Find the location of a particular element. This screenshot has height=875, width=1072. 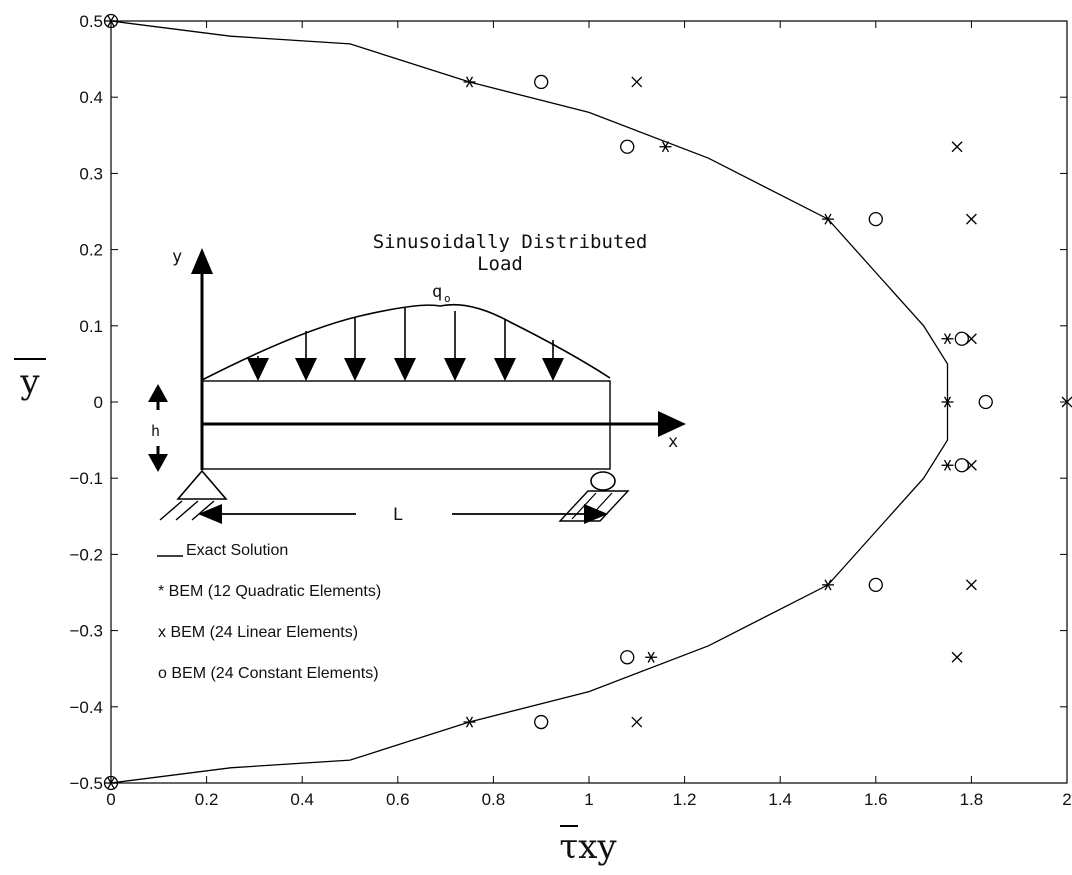

inset-y-label: y is located at coordinates (177, 257).